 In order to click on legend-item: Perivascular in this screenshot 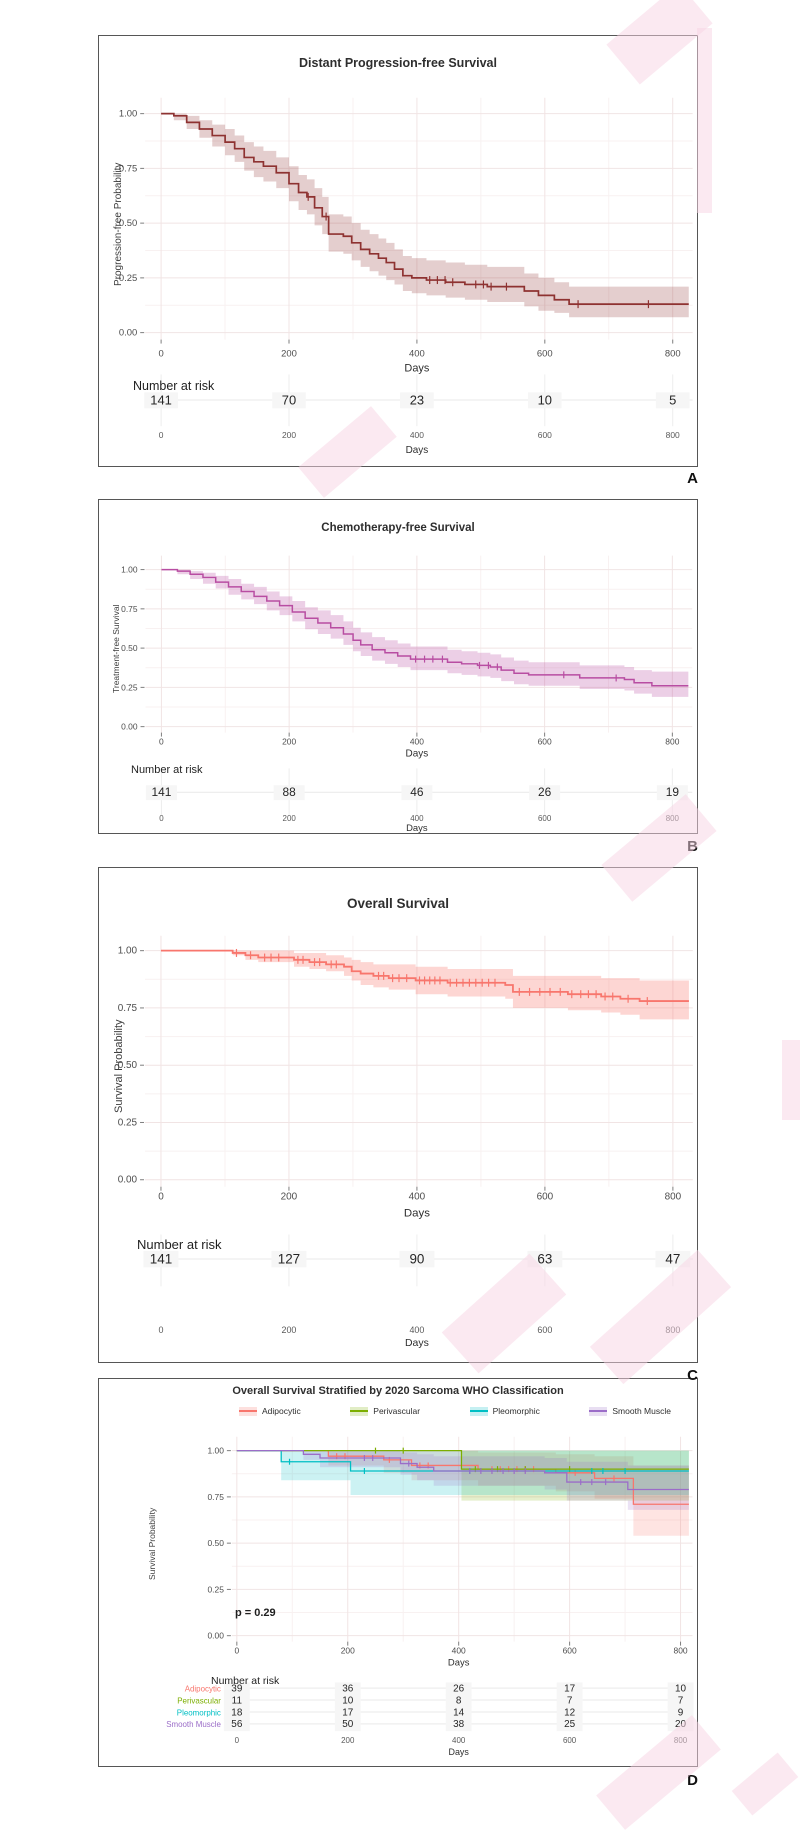, I will do `click(385, 1411)`.